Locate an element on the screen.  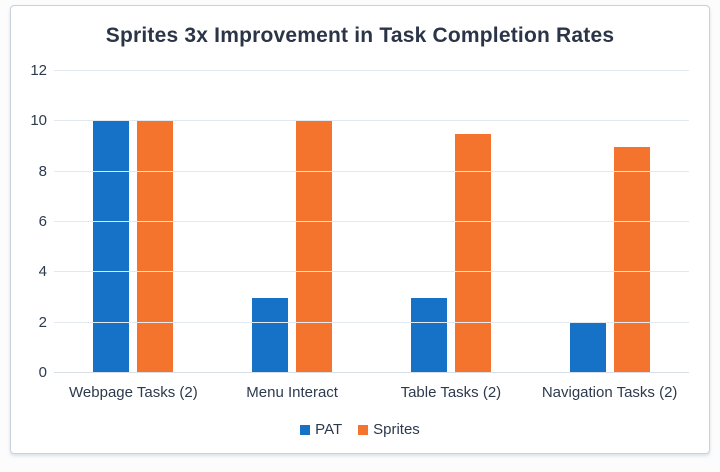
y-tick-label-6: 6 is located at coordinates (42, 221).